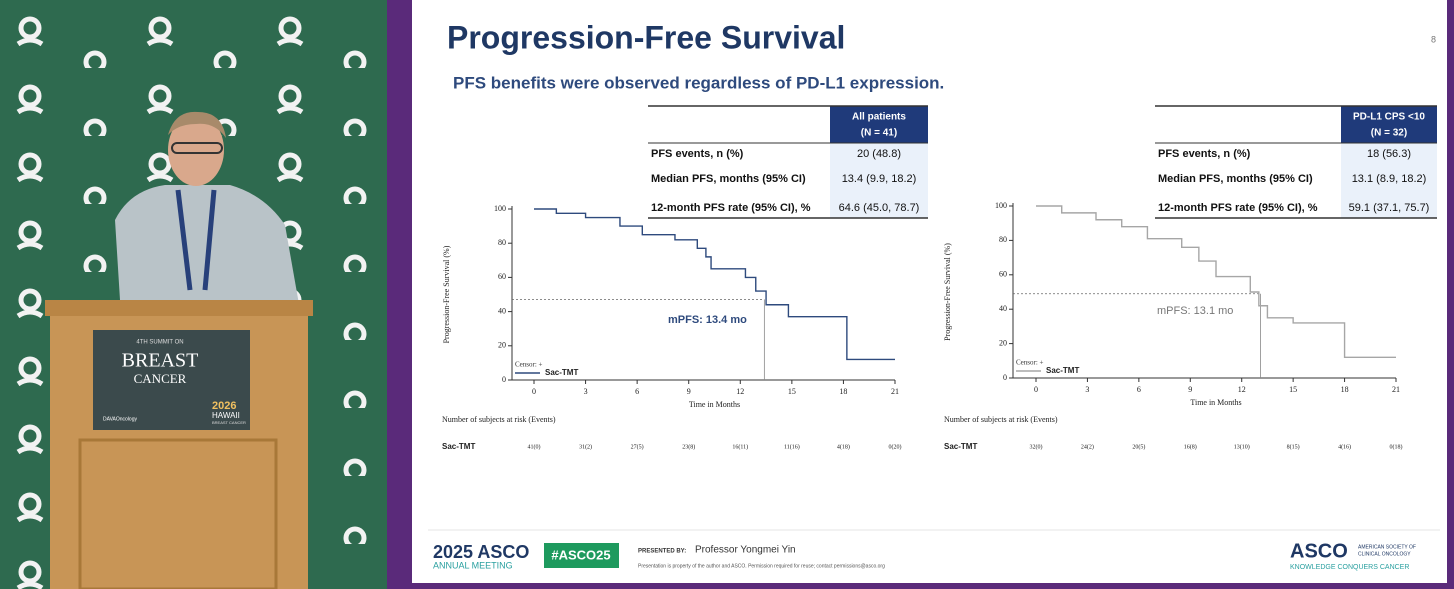 This screenshot has height=589, width=1454. What do you see at coordinates (879, 208) in the screenshot?
I see `table-value: 64.6 (45.0, 78.7)` at bounding box center [879, 208].